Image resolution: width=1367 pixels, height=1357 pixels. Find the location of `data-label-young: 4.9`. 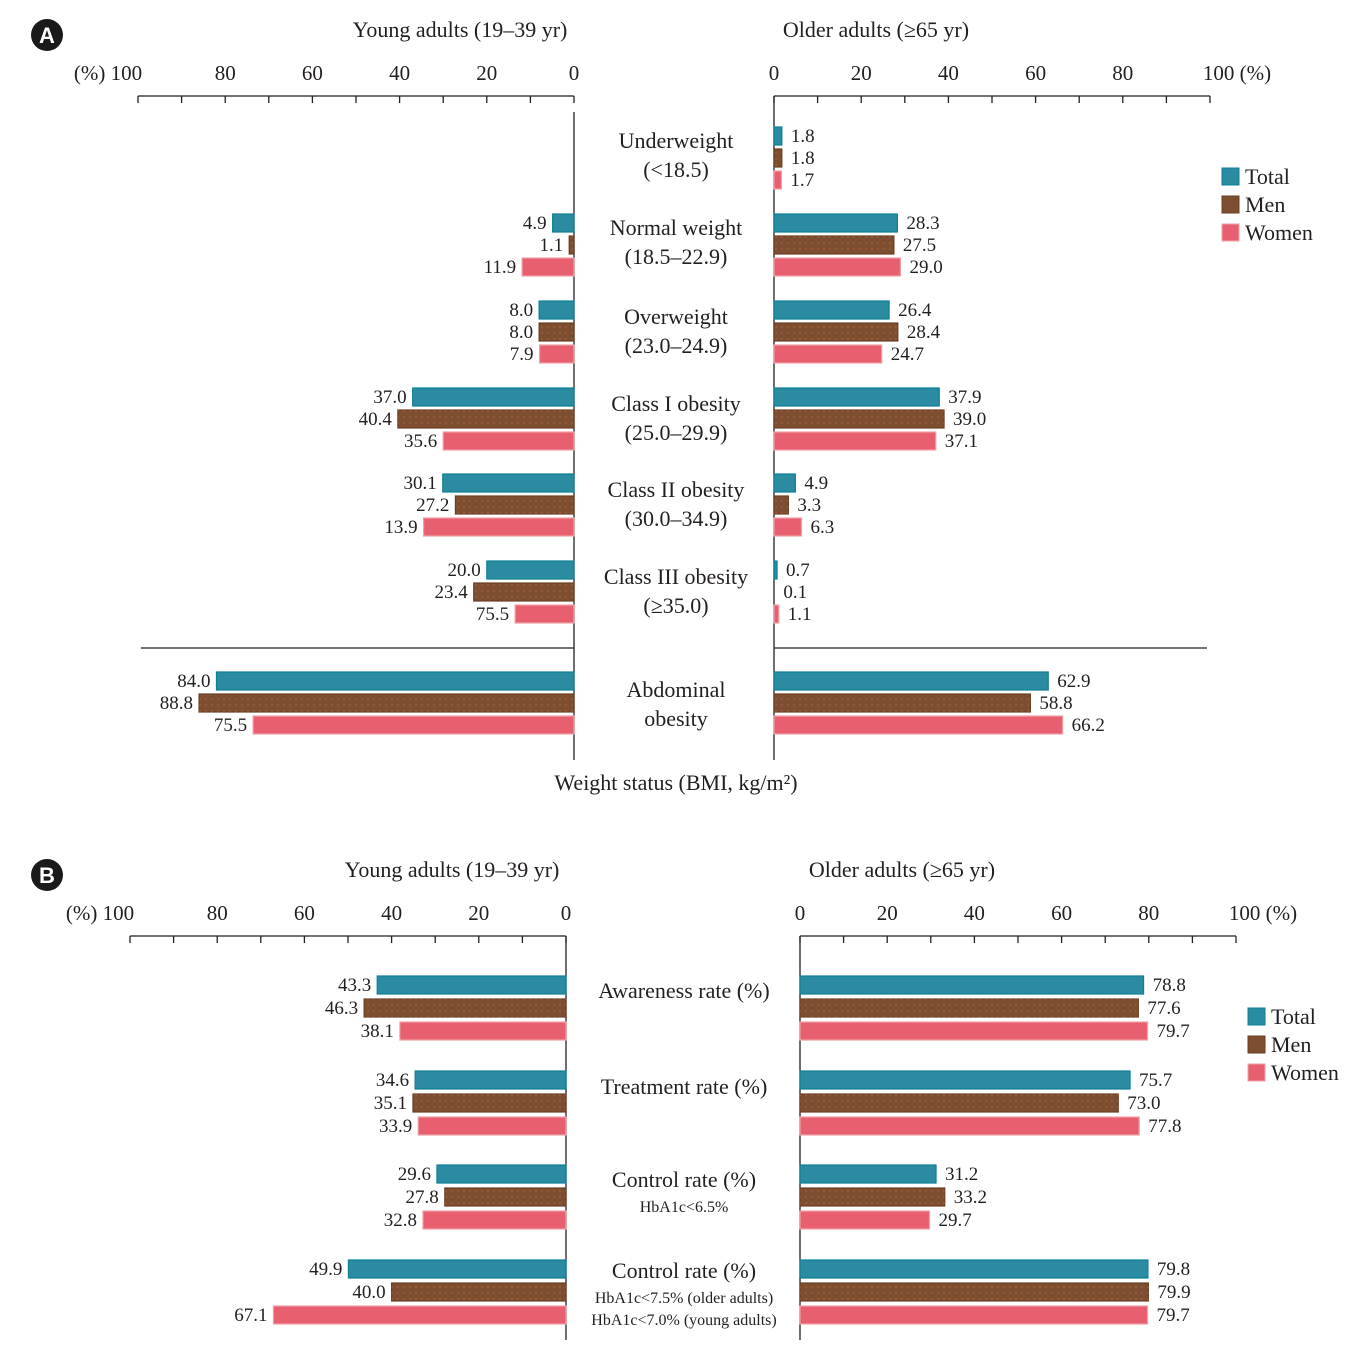

data-label-young: 4.9 is located at coordinates (535, 223).